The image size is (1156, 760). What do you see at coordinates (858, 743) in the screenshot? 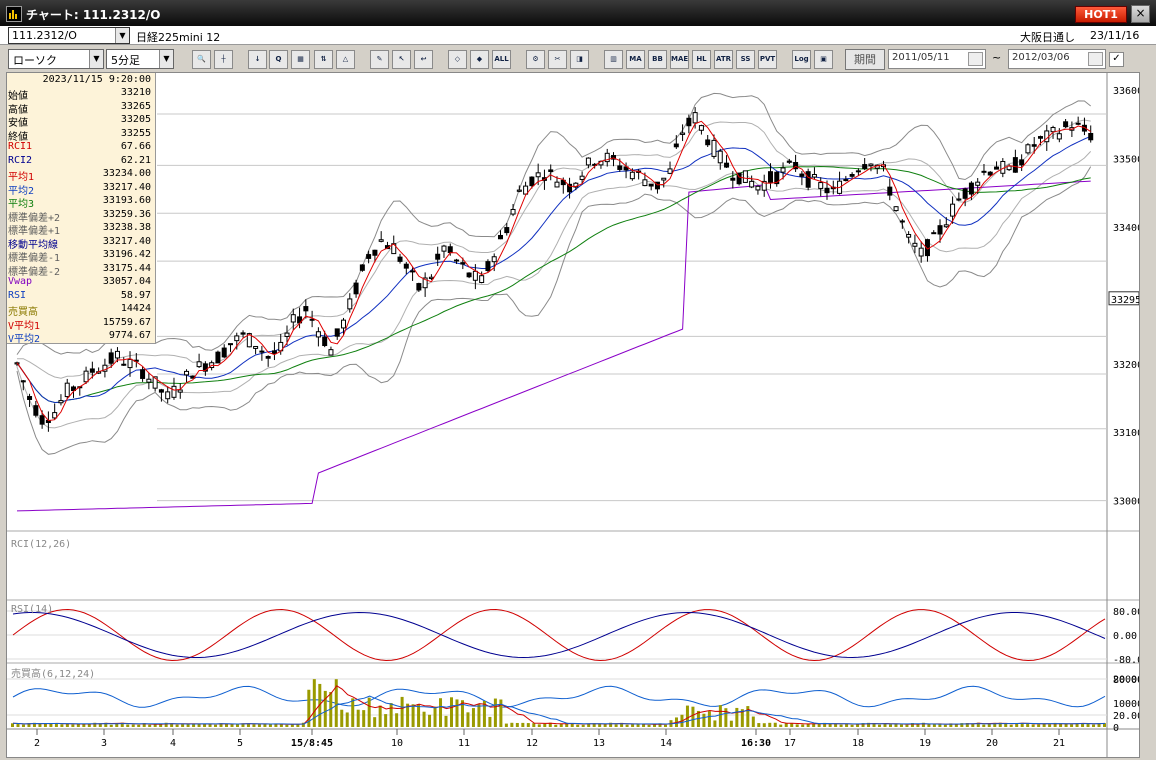
I see `time-tick-label: 18` at bounding box center [858, 743].